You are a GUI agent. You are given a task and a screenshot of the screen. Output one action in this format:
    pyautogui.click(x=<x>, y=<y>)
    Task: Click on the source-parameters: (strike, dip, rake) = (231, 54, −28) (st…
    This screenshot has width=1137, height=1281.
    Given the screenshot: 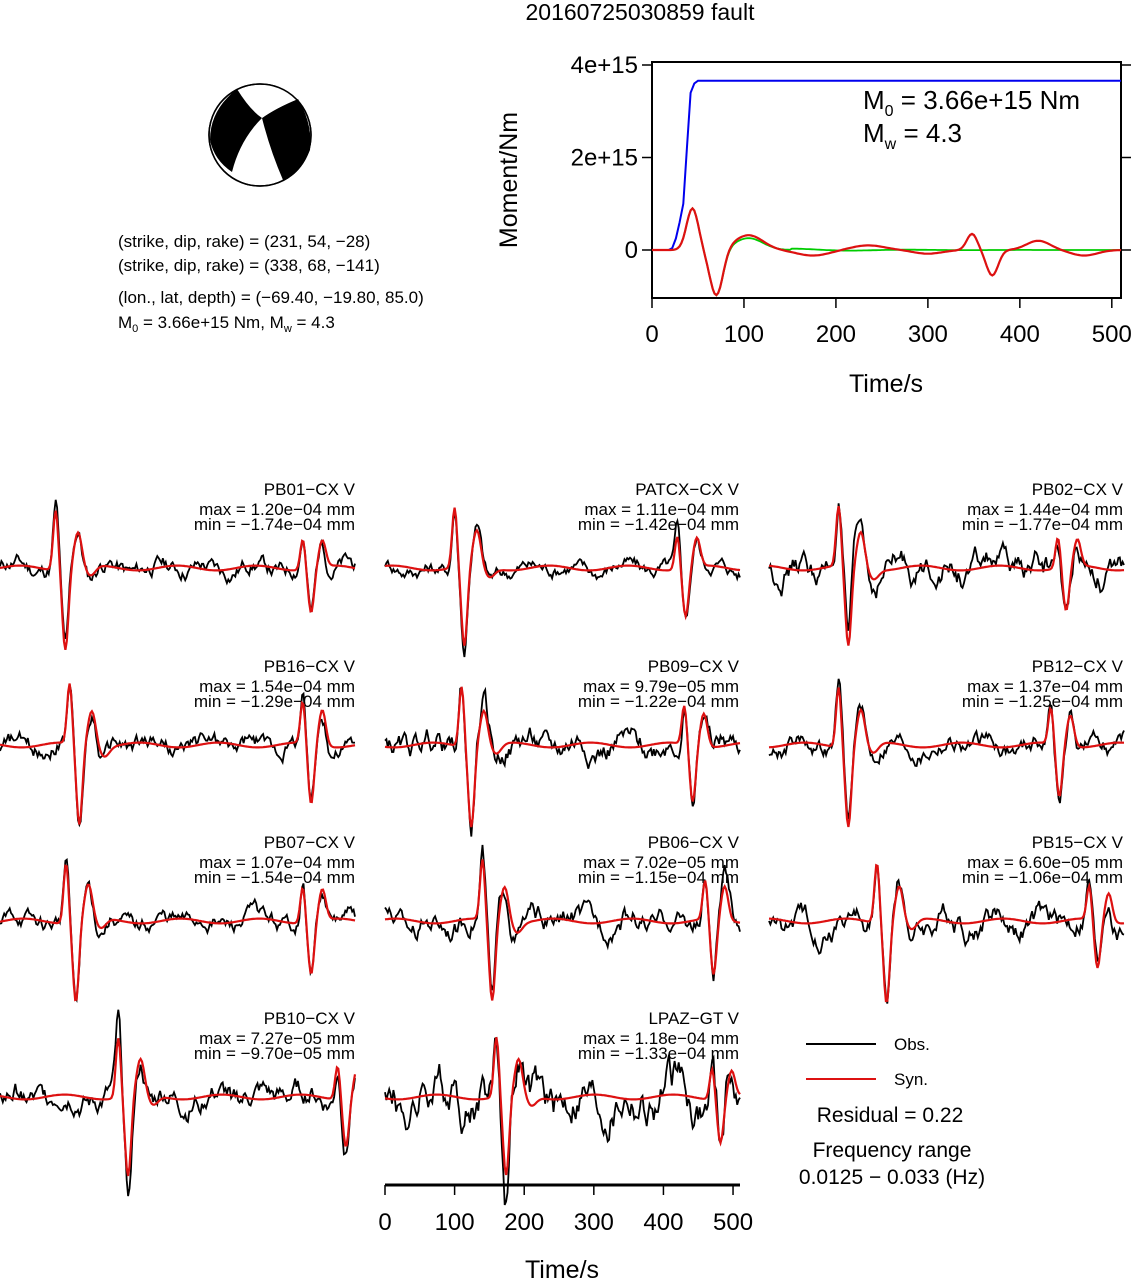 What is the action you would take?
    pyautogui.click(x=271, y=283)
    